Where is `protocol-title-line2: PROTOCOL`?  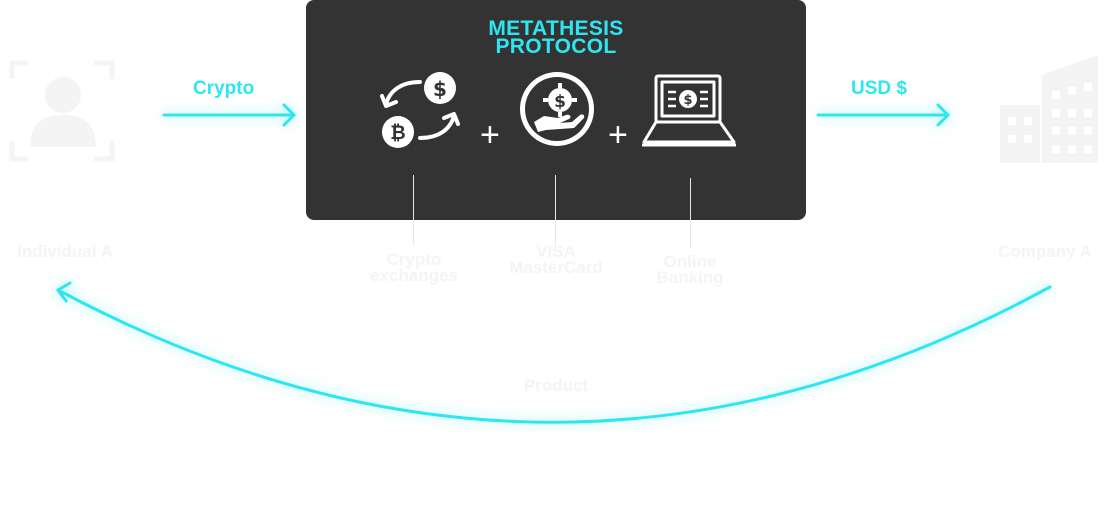 protocol-title-line2: PROTOCOL is located at coordinates (556, 46).